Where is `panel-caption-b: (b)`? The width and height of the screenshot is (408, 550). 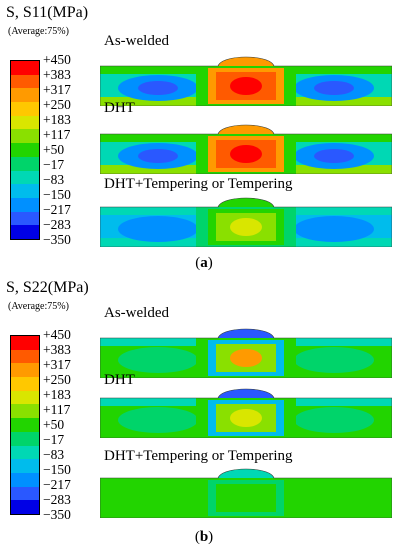
panel-caption-b: (b) is located at coordinates (204, 537).